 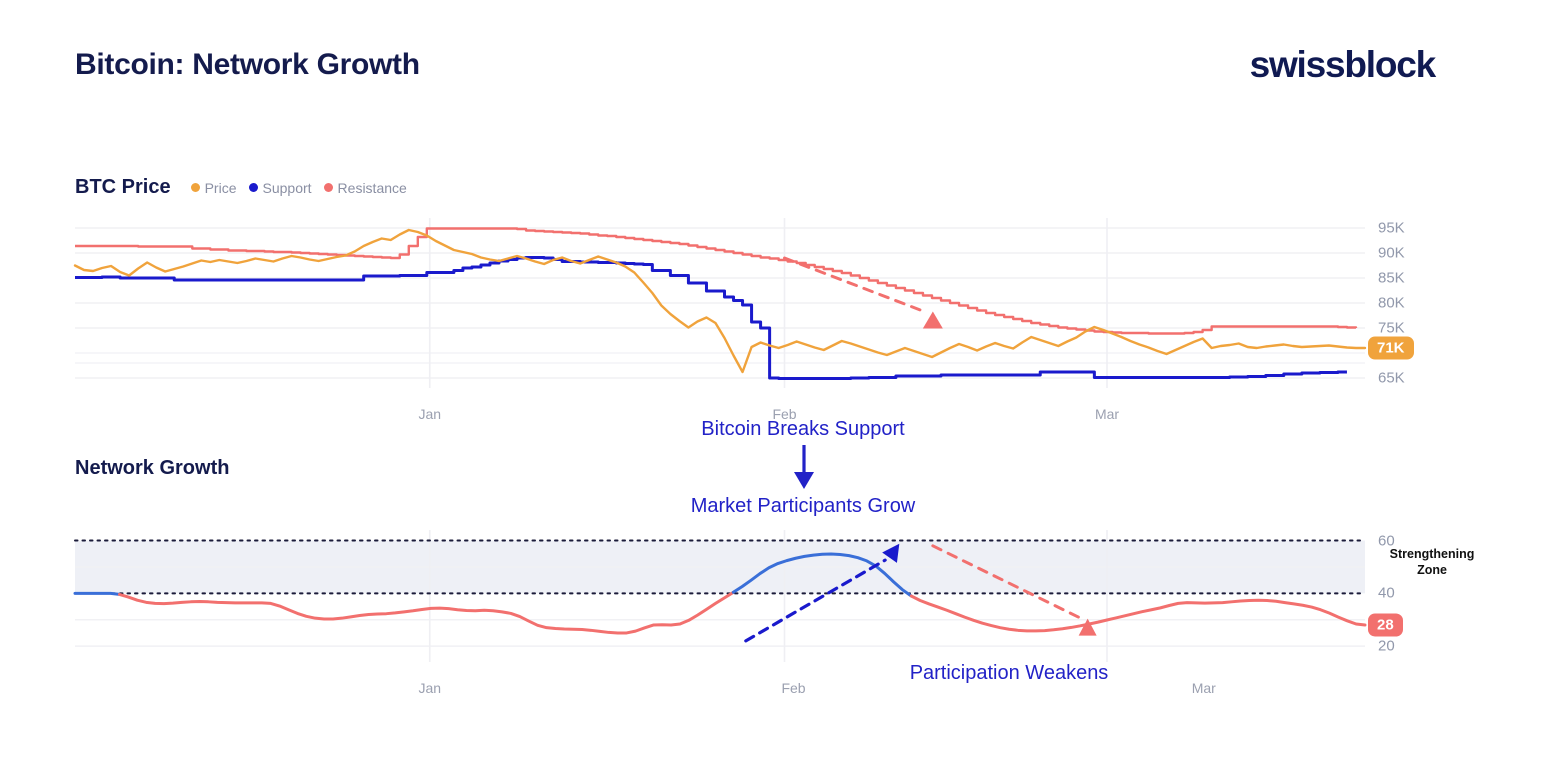 What do you see at coordinates (247, 64) in the screenshot?
I see `page-title: Bitcoin: Network Growth` at bounding box center [247, 64].